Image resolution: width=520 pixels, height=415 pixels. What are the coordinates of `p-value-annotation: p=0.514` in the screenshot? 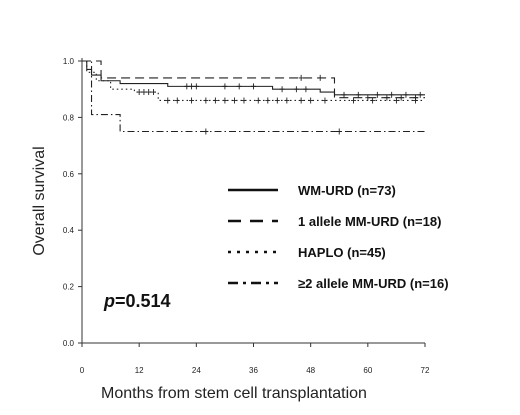 It's located at (137, 301).